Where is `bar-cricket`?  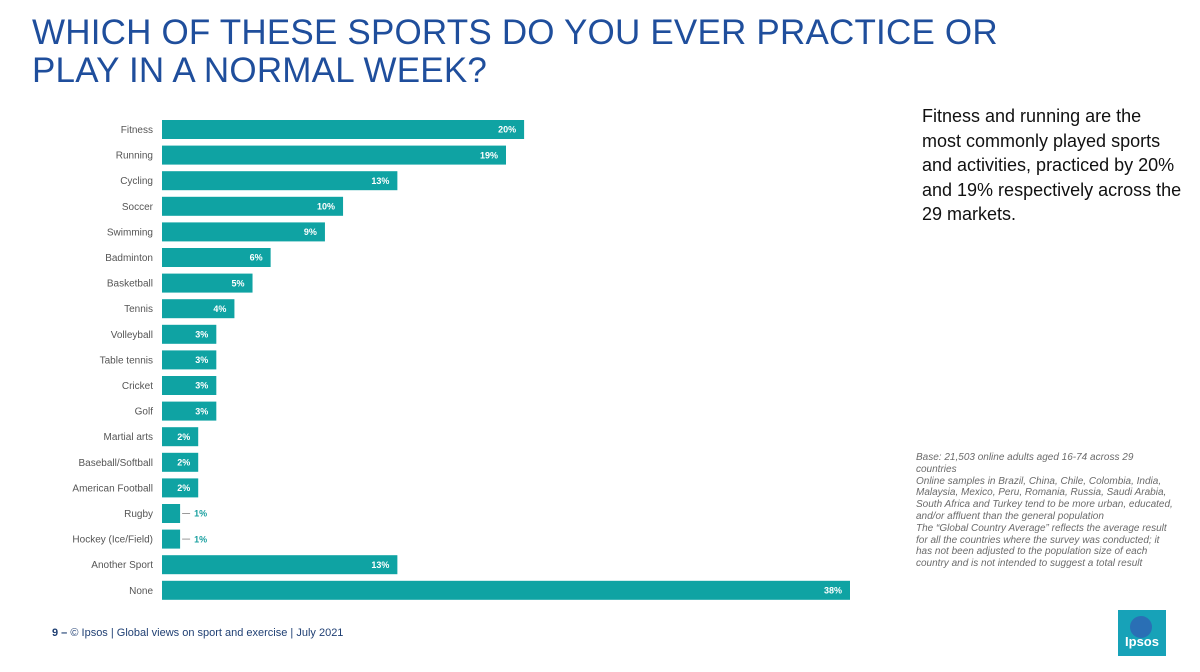 bar-cricket is located at coordinates (189, 385).